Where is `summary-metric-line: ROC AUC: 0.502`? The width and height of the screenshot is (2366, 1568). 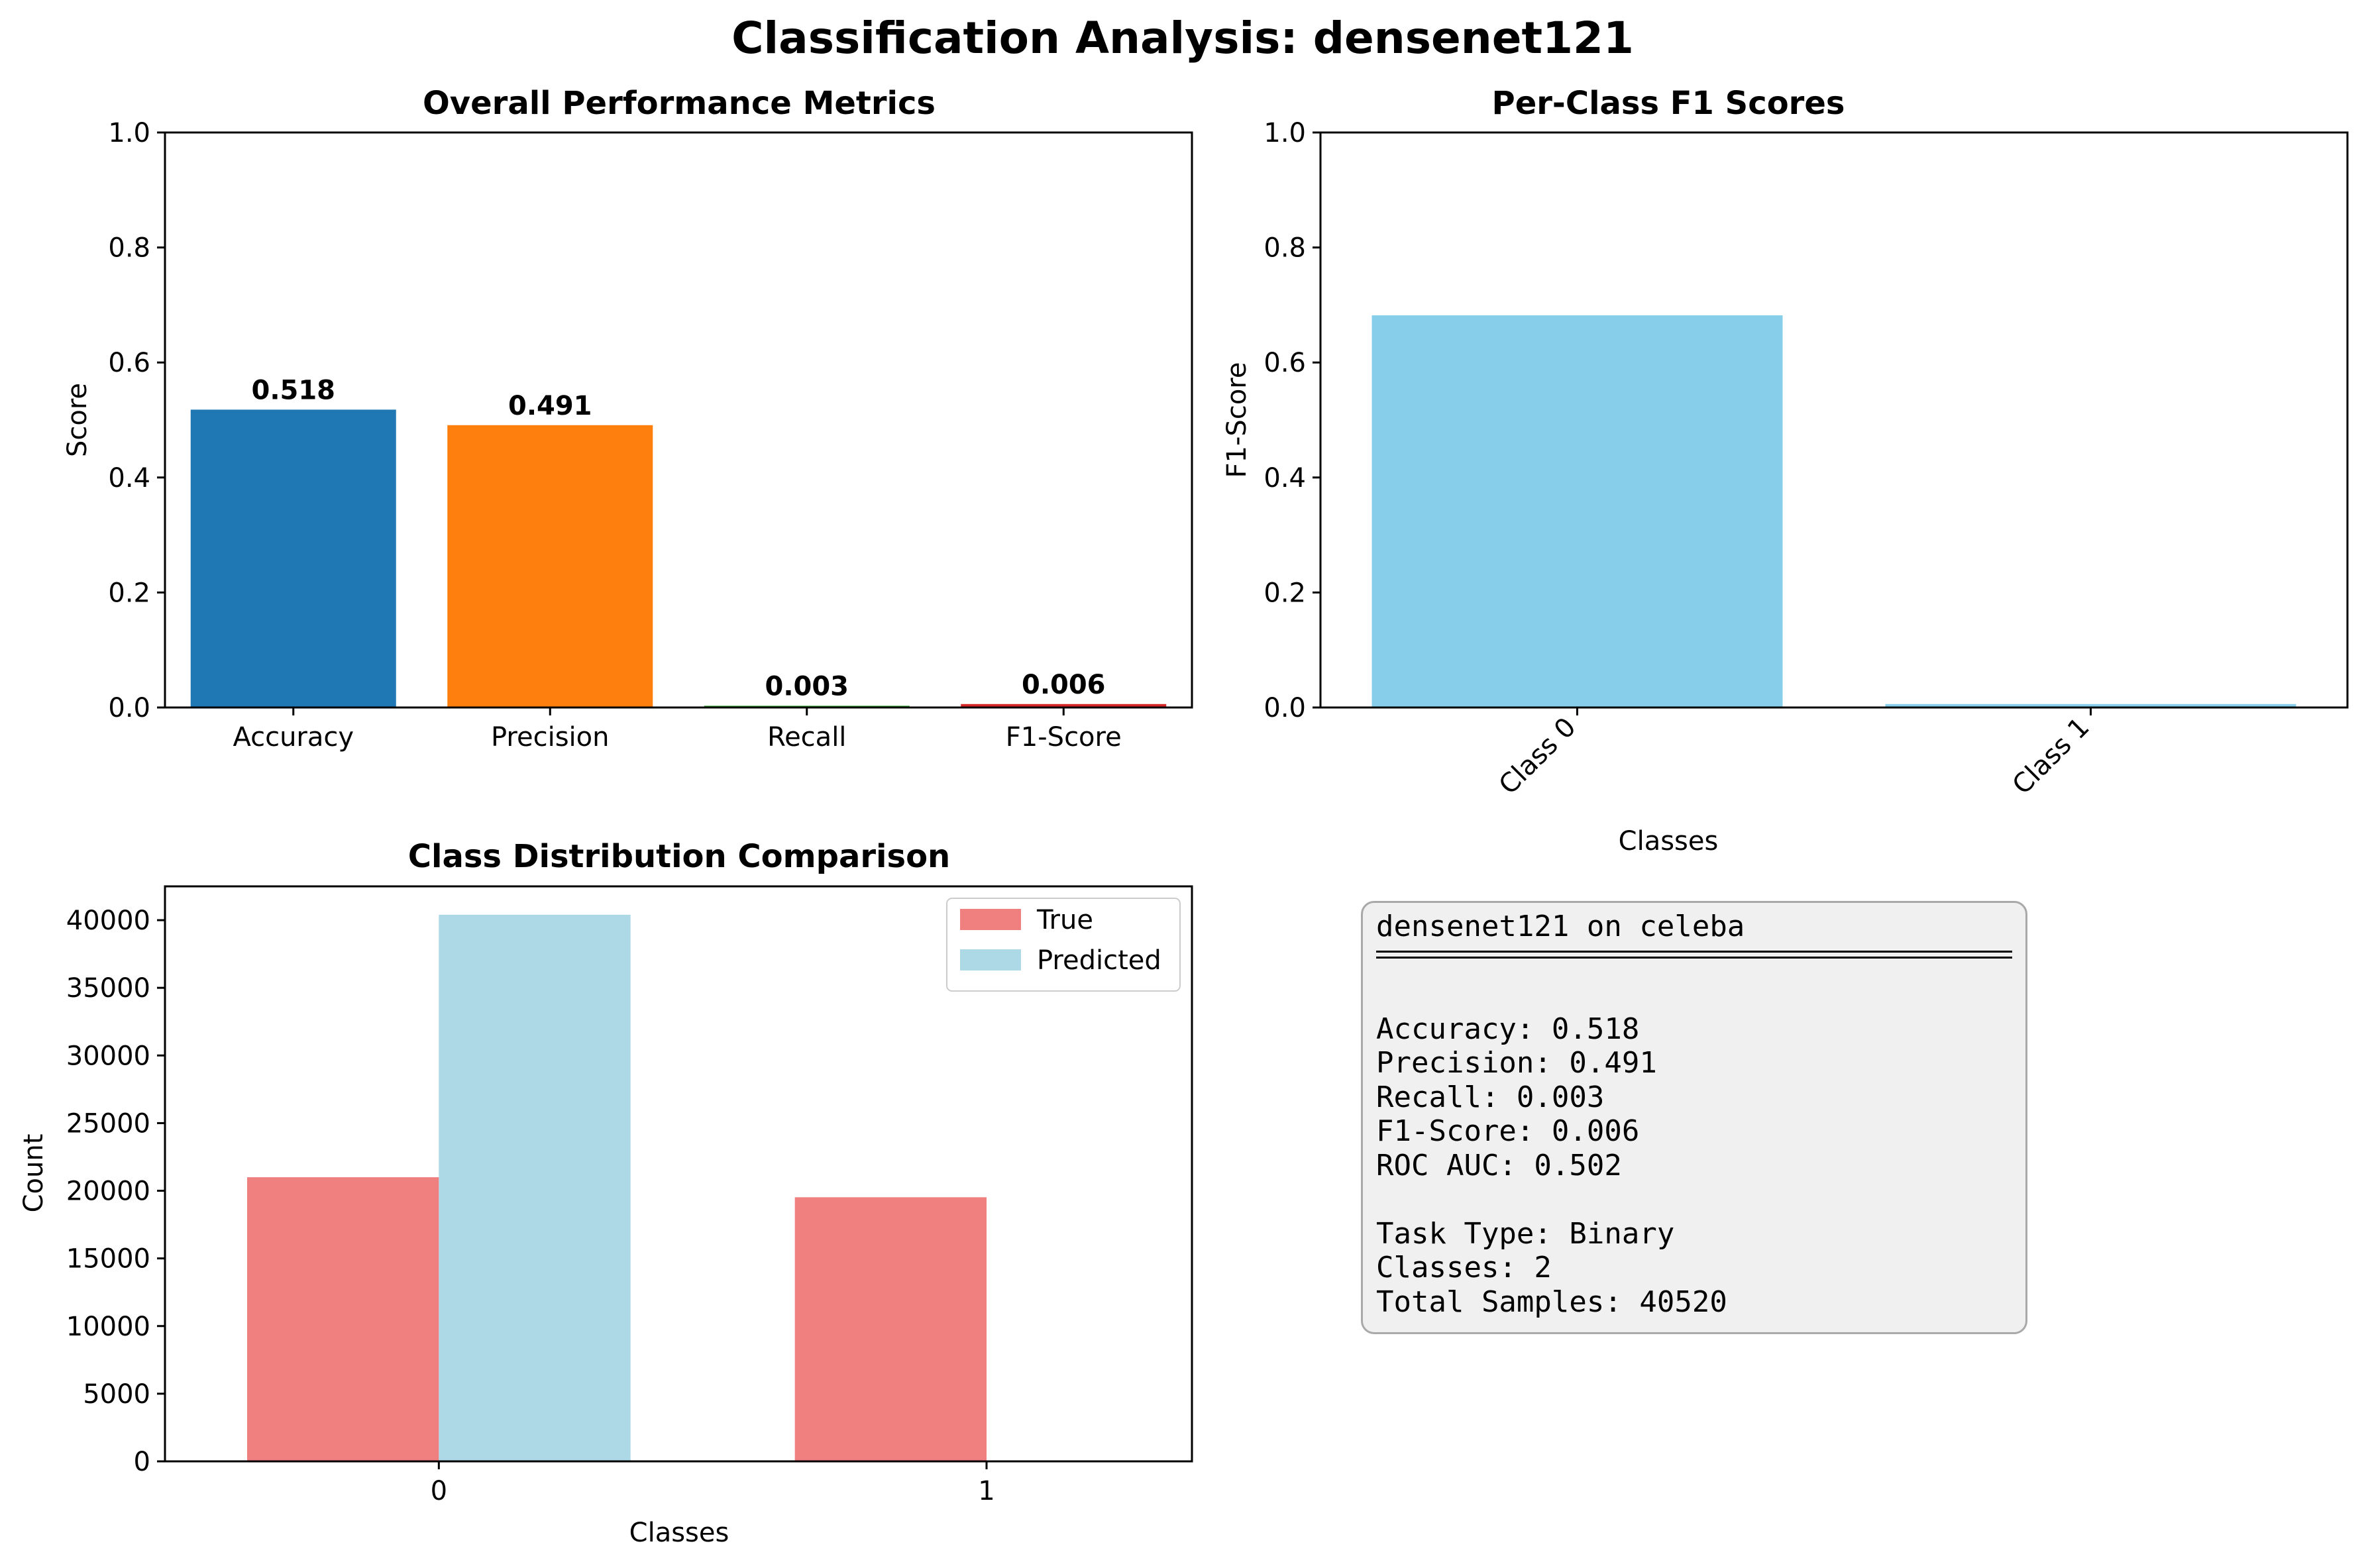 summary-metric-line: ROC AUC: 0.502 is located at coordinates (1499, 1165).